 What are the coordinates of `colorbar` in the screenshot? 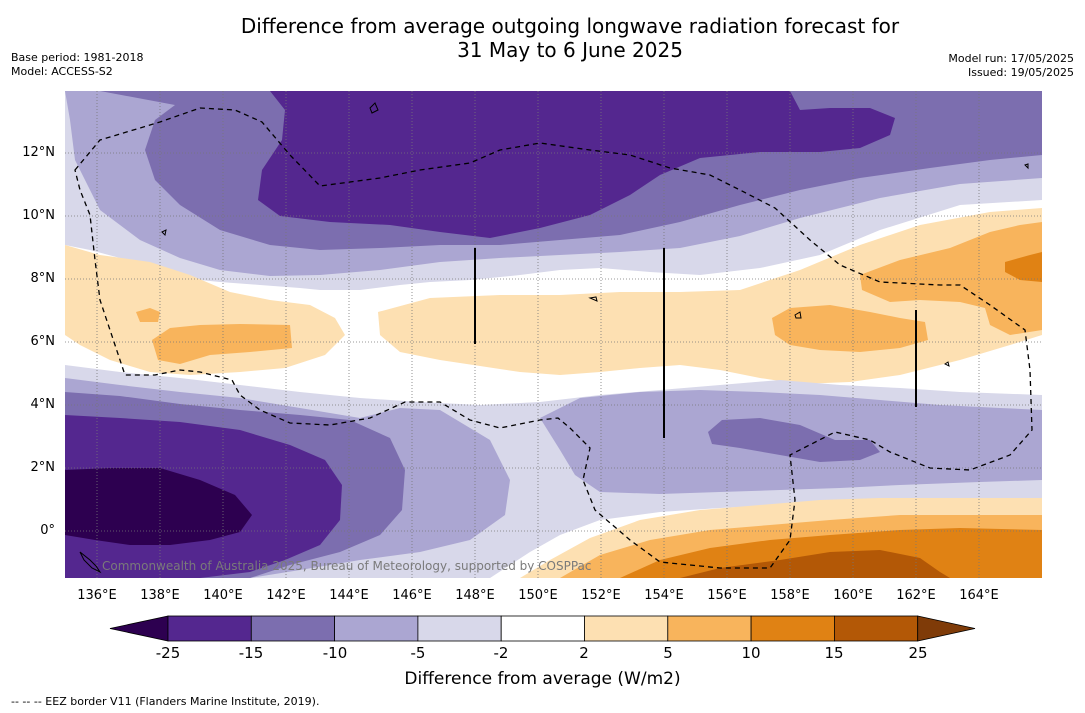 It's located at (542, 628).